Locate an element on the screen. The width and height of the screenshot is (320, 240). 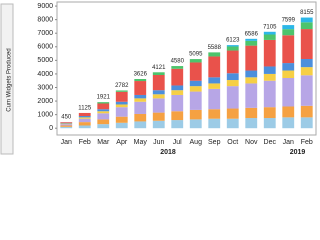
x-tick-label: Mar is located at coordinates (103, 142).